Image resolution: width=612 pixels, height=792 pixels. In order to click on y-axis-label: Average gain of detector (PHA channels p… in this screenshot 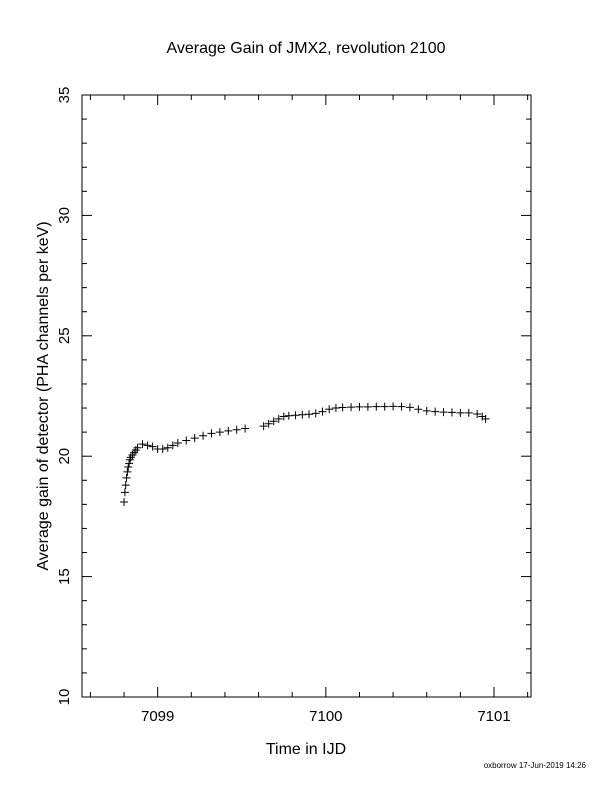, I will do `click(43, 395)`.